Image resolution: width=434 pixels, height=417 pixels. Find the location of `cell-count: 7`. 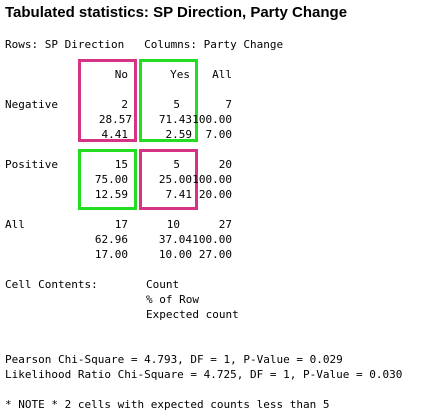

cell-count: 7 is located at coordinates (228, 104).